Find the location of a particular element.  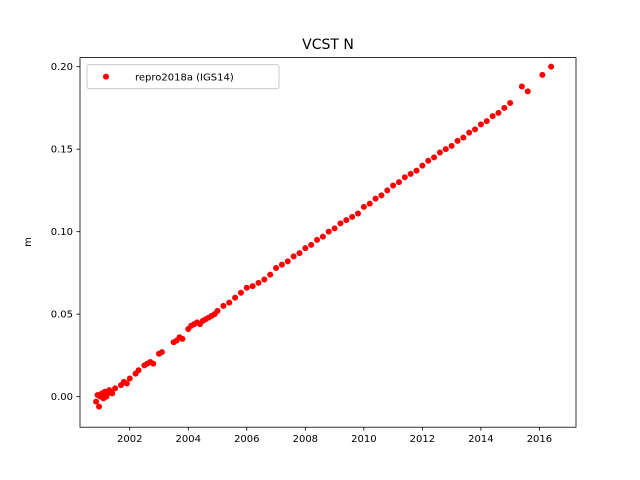

legend-box is located at coordinates (183, 77).